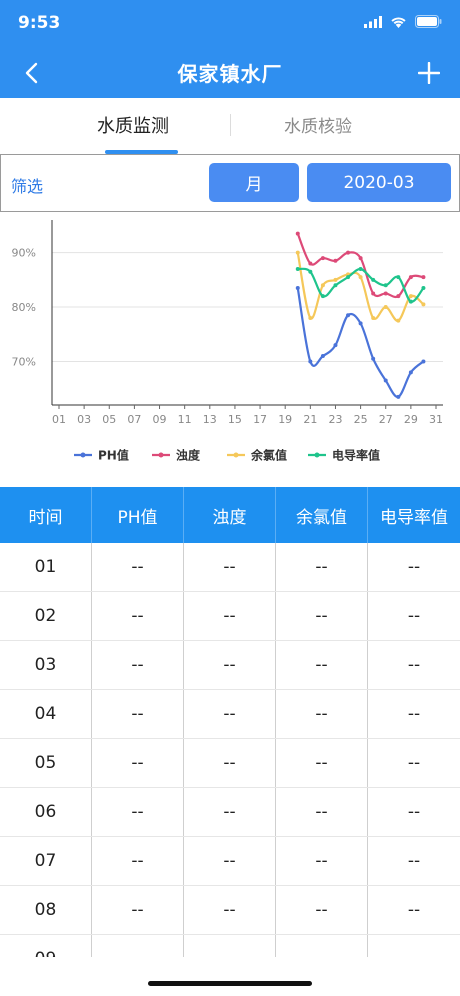 The image size is (460, 996). I want to click on app-header: 9:53 保家镇水厂, so click(230, 49).